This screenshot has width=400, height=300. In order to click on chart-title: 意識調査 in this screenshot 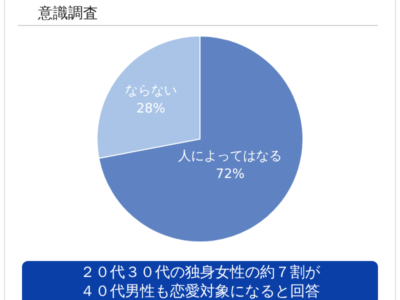, I will do `click(198, 14)`.